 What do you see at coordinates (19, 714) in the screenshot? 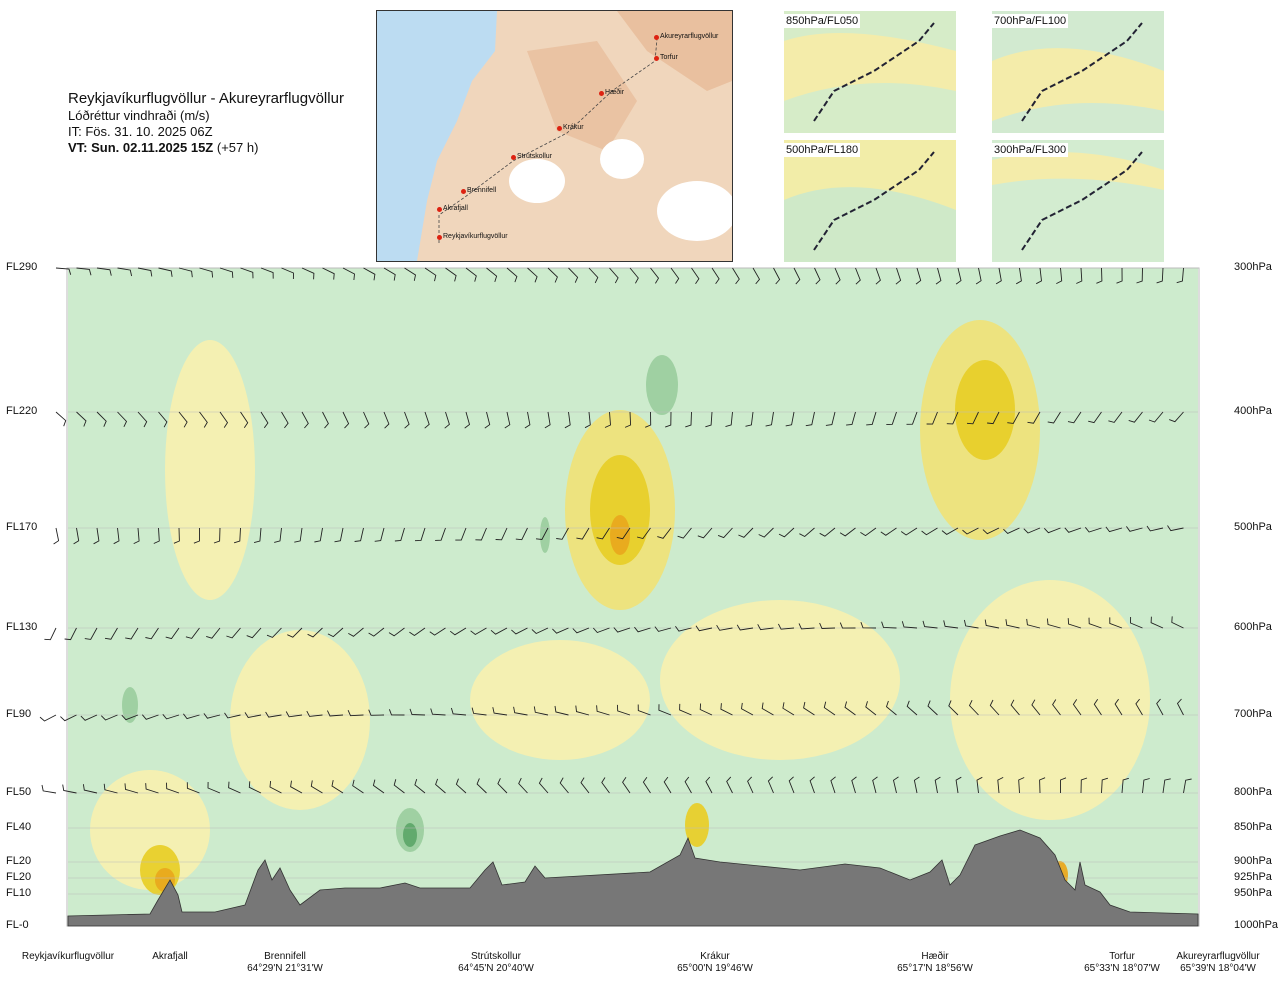
I see `flight-level-label: FL90` at bounding box center [19, 714].